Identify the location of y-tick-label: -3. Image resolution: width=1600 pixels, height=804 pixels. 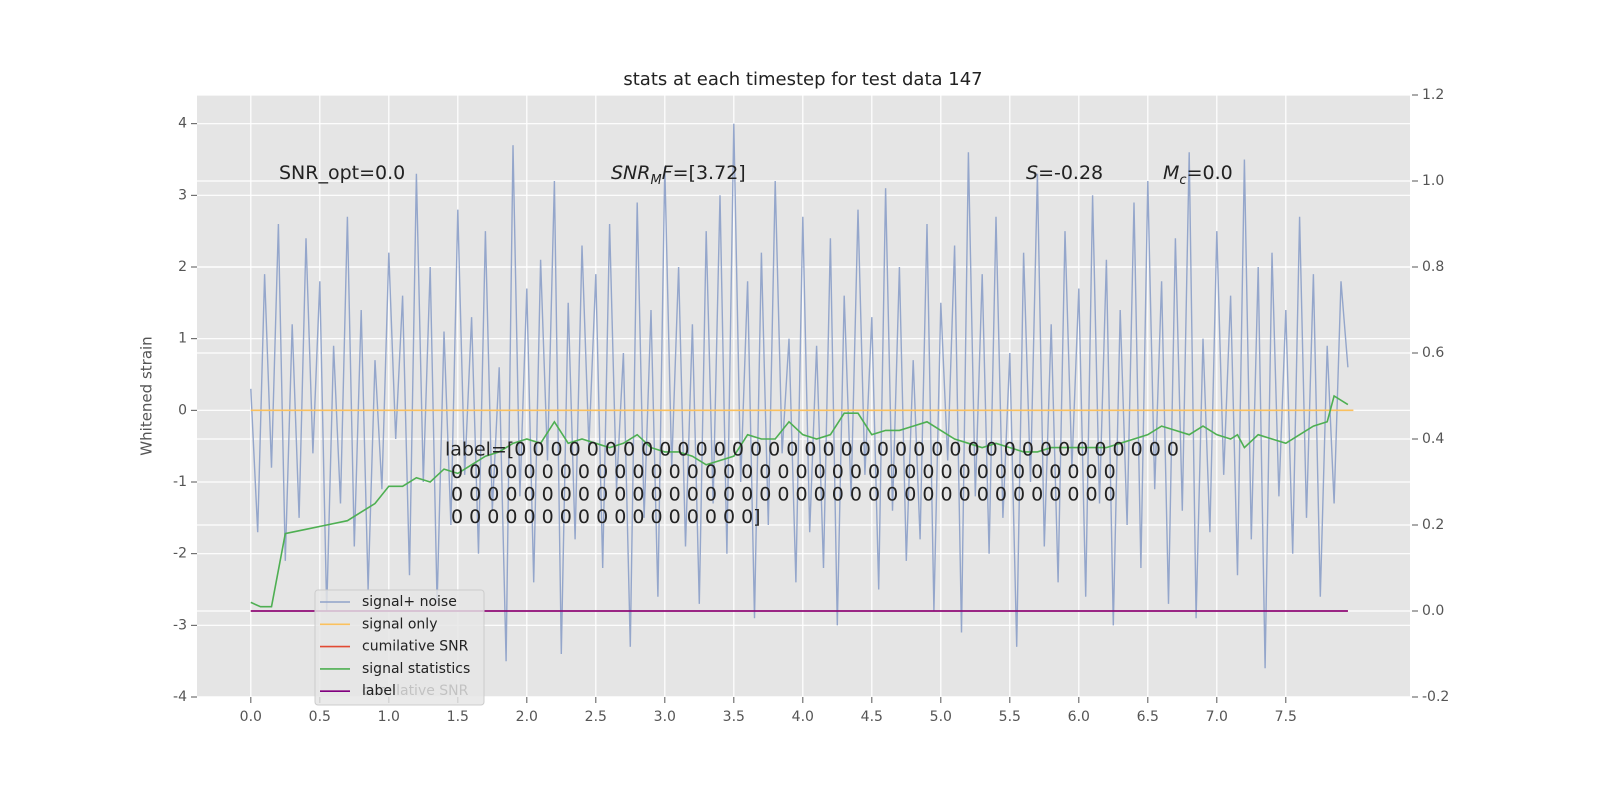
(180, 625).